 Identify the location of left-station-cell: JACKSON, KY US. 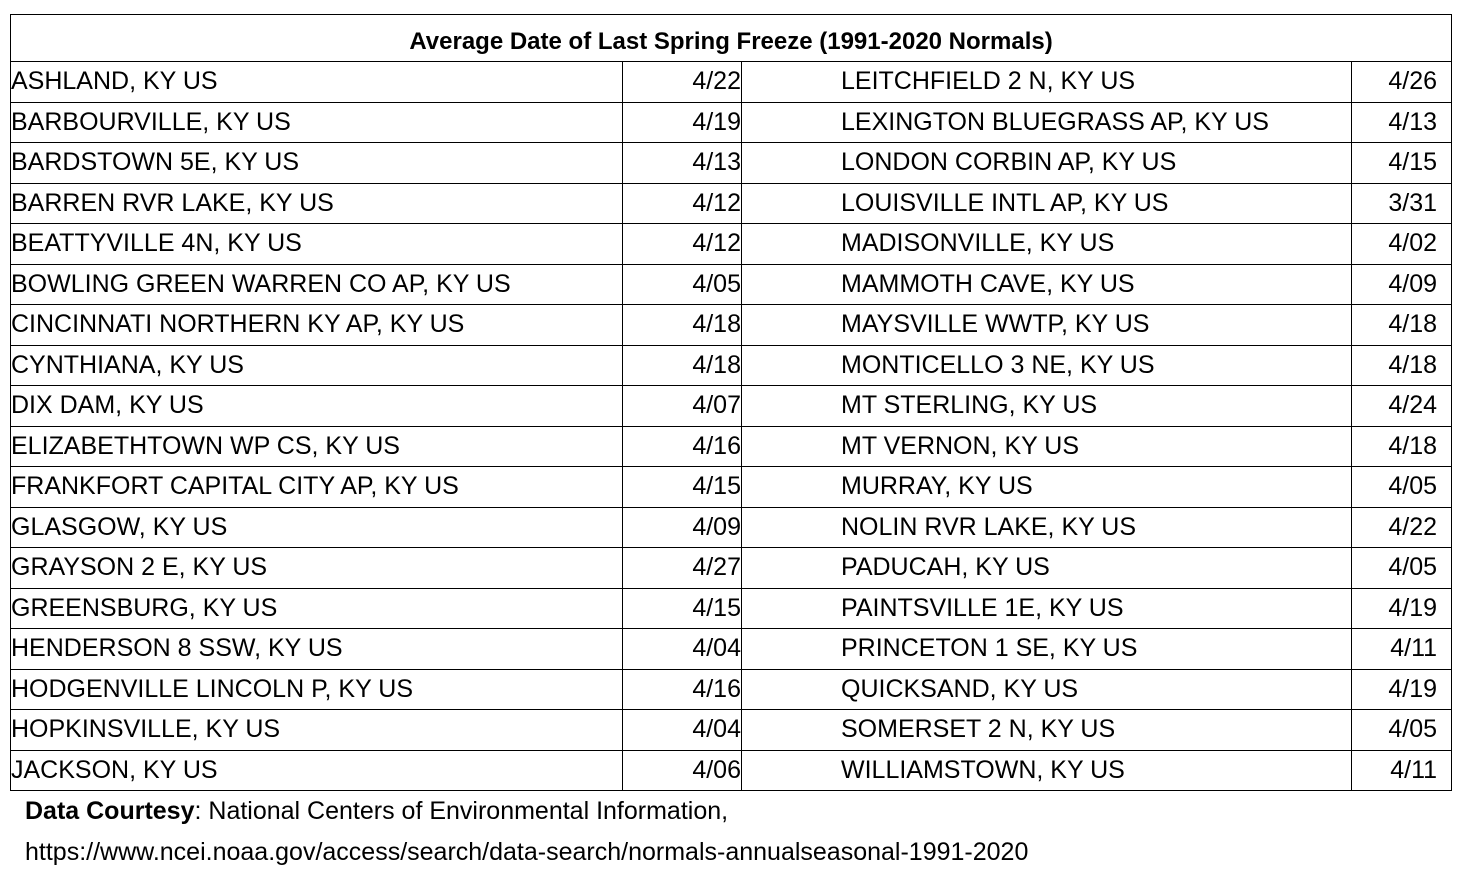
(316, 770).